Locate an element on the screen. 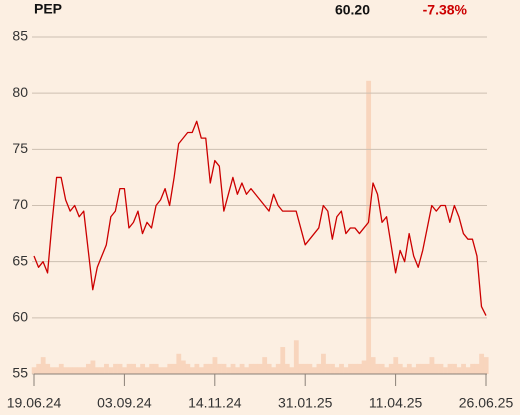  y-tick-label: 85 is located at coordinates (20, 36).